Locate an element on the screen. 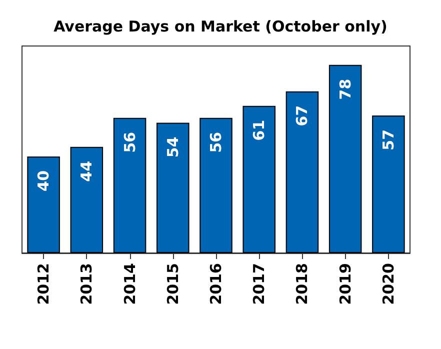 The height and width of the screenshot is (349, 441). data-label: 61 is located at coordinates (259, 130).